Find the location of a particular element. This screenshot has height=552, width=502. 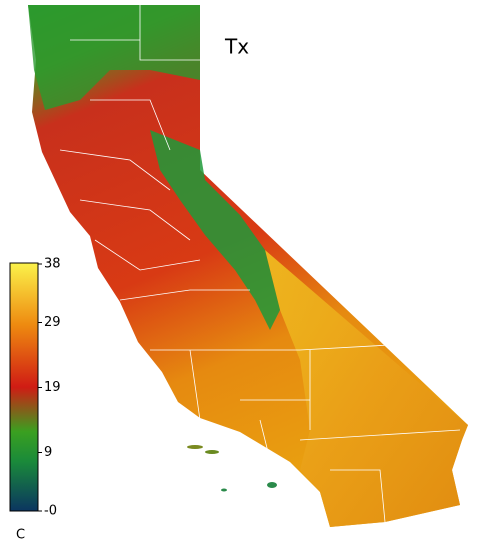

map-title: Tx is located at coordinates (236, 47).